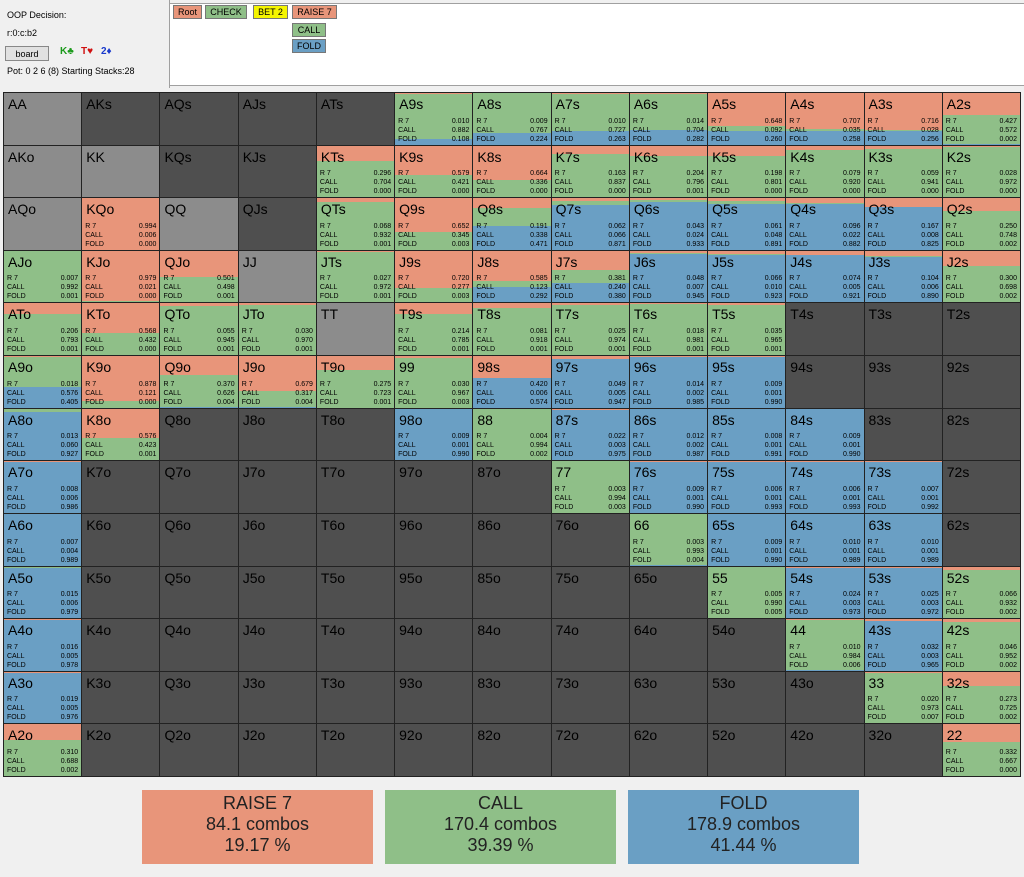  Describe the element at coordinates (277, 645) in the screenshot. I see `hand-cell-j4o: J4o` at that location.